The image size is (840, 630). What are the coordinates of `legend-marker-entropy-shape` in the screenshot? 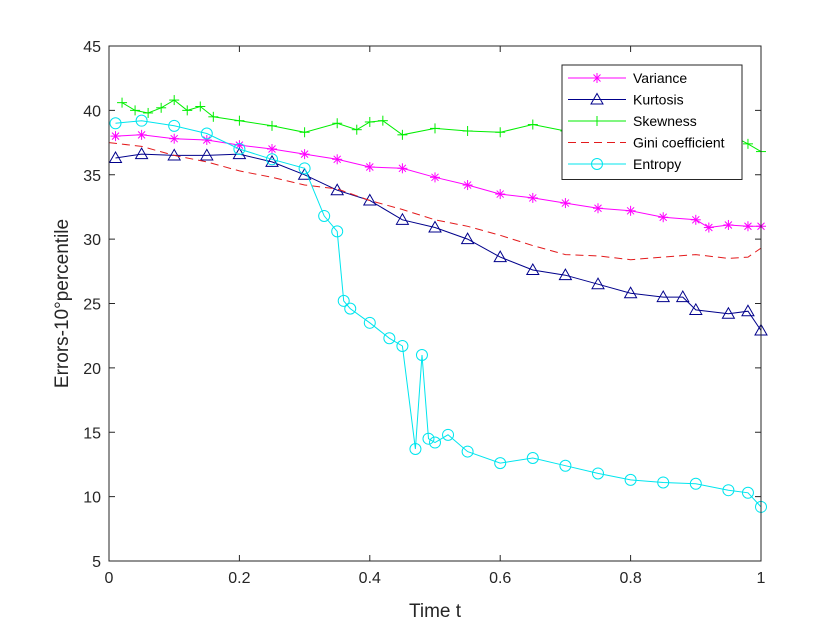 It's located at (597, 164).